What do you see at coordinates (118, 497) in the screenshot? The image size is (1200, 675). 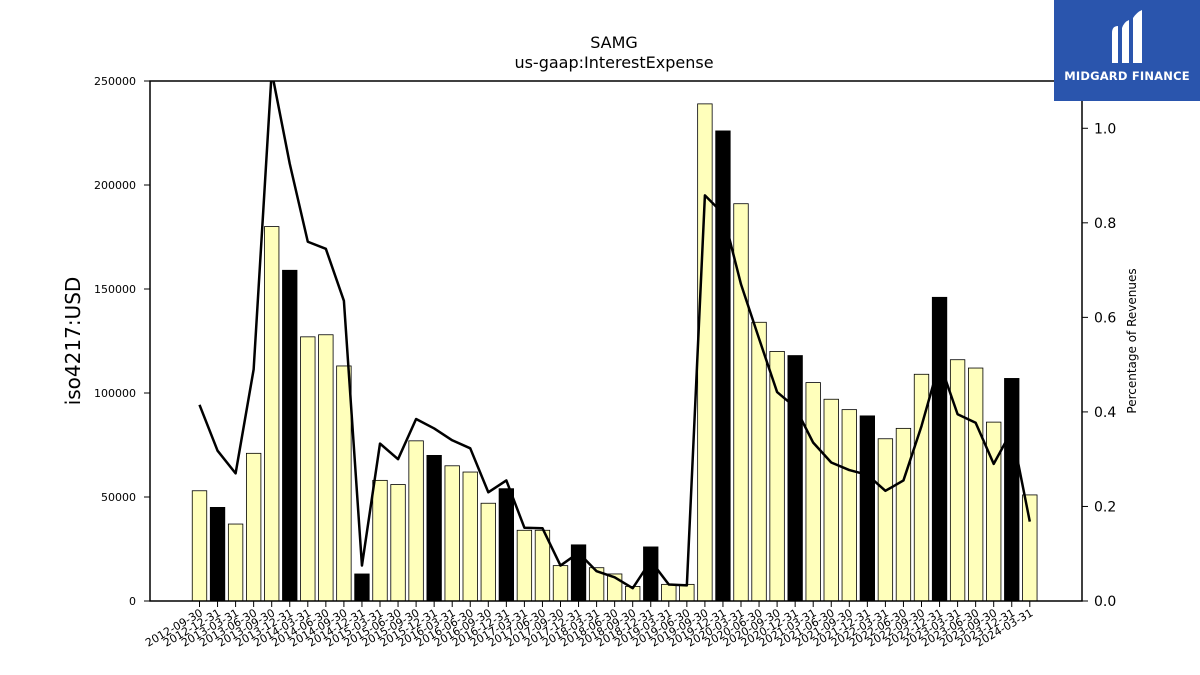 I see `y-tick-label: 50000` at bounding box center [118, 497].